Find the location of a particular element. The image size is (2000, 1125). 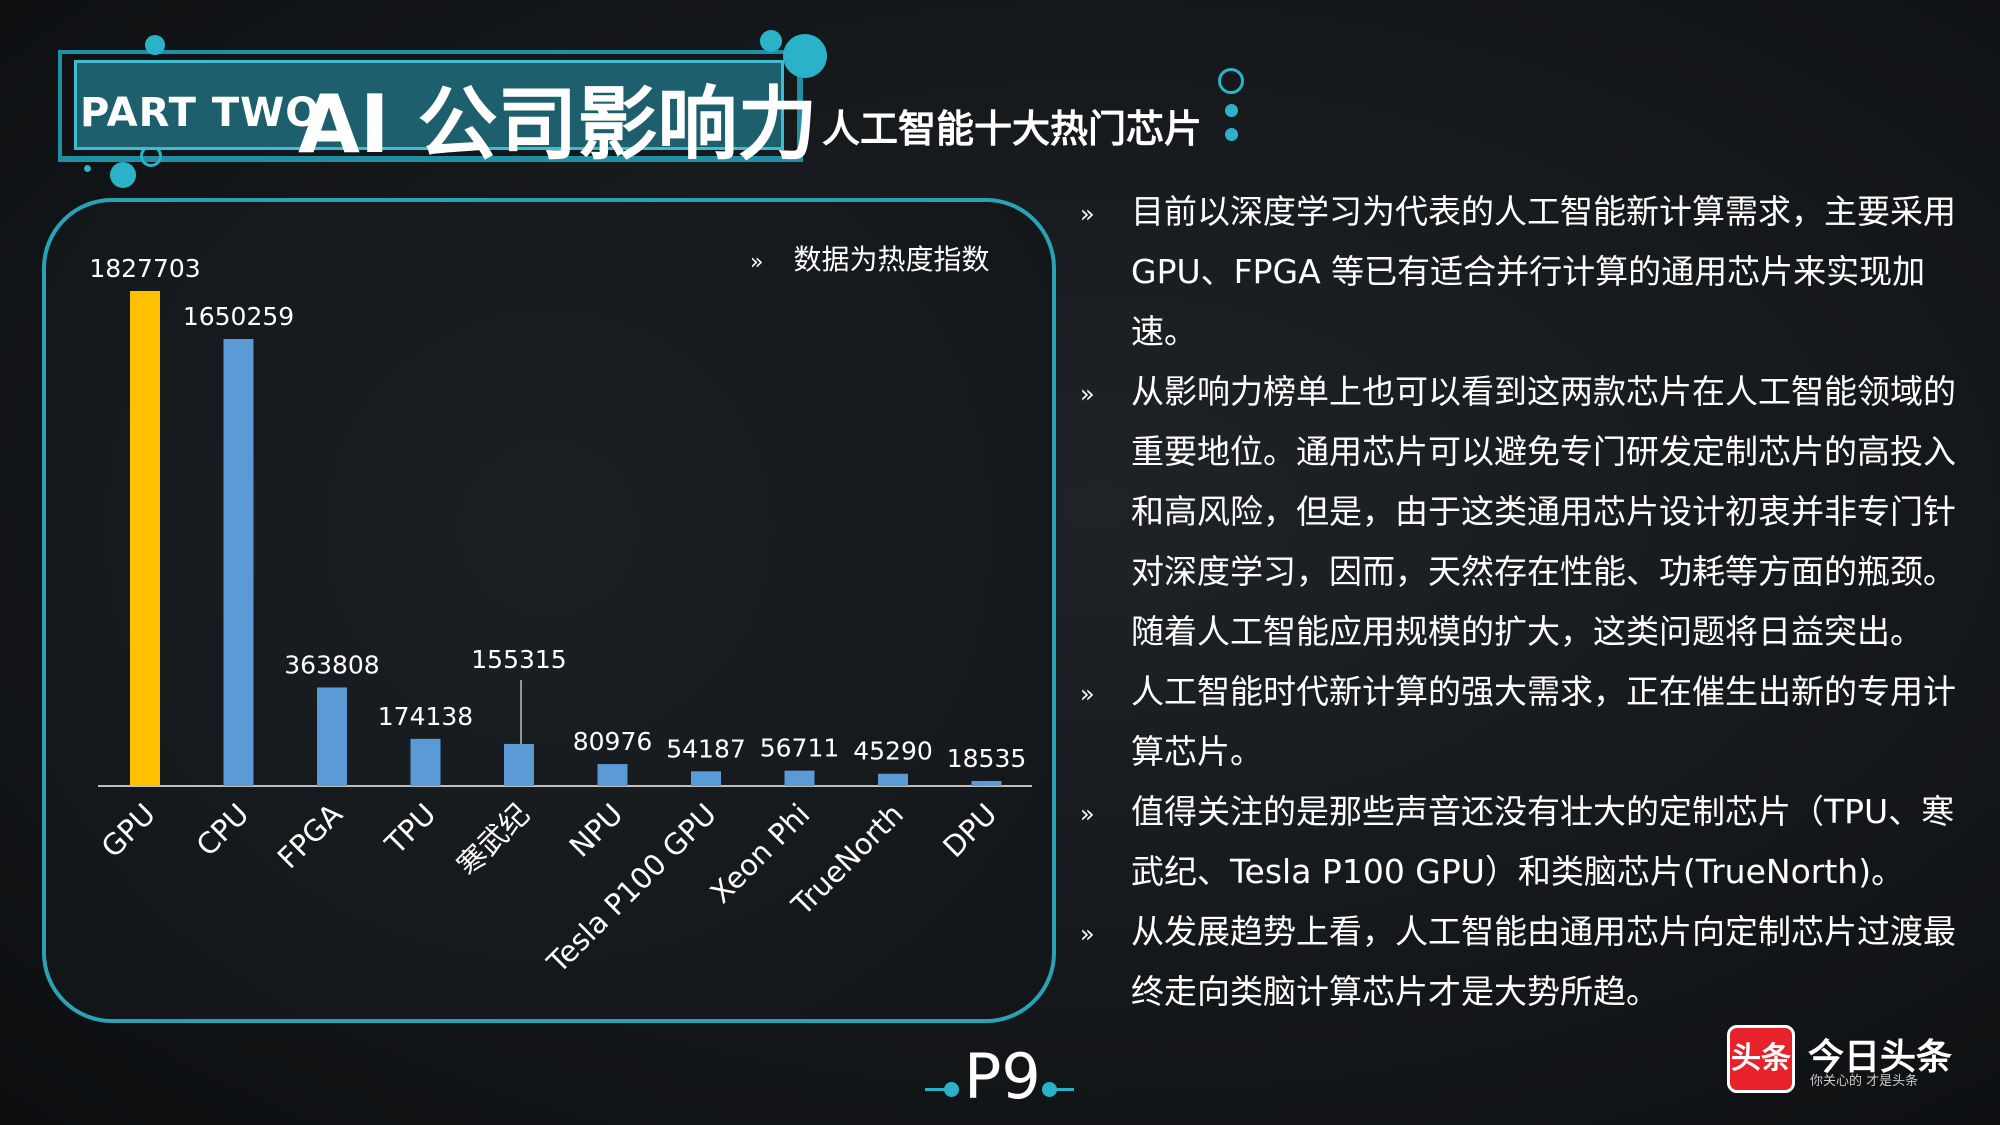

bullet-item: » 人工智能时代新计算的强大需求，正在催生出新的专用计算芯片。 is located at coordinates (1525, 722).